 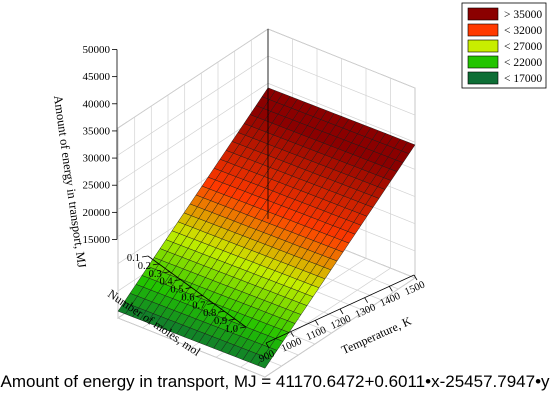 What do you see at coordinates (133, 258) in the screenshot?
I see `y-tick-label: 0.1` at bounding box center [133, 258].